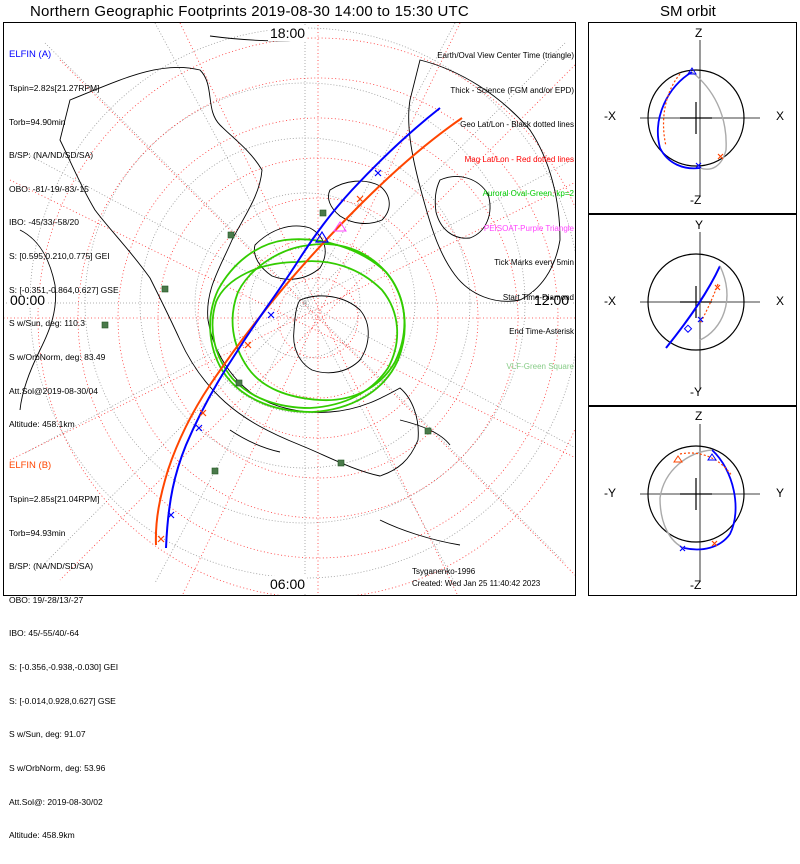 This screenshot has width=800, height=864. What do you see at coordinates (700, 118) in the screenshot?
I see `sm-panel-xz` at bounding box center [700, 118].